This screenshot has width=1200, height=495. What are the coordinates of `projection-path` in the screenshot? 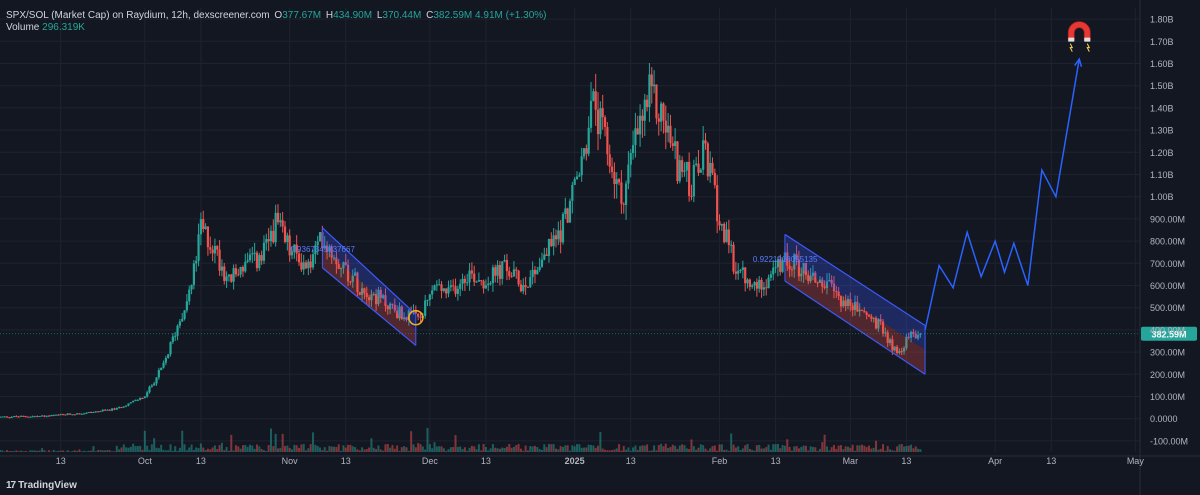 It's located at (1002, 194).